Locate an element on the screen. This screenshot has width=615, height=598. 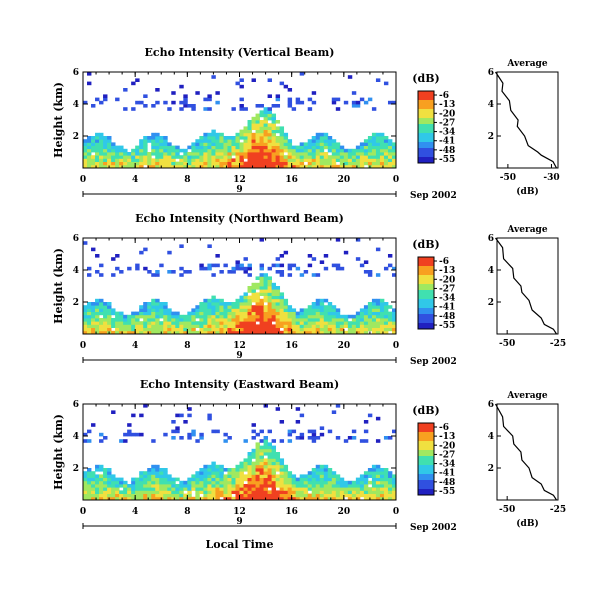
y-tick-label: 2 is located at coordinates (76, 303).